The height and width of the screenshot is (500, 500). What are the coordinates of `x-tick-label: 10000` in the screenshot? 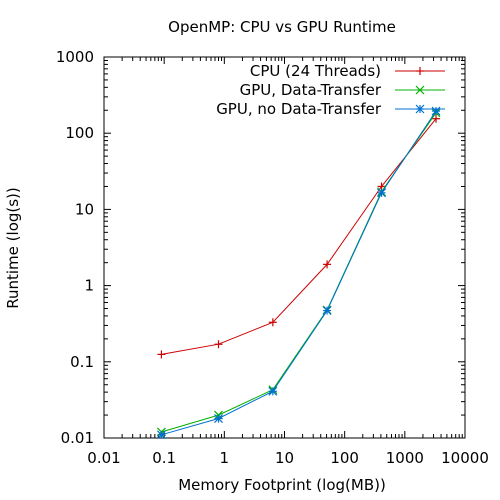 It's located at (465, 458).